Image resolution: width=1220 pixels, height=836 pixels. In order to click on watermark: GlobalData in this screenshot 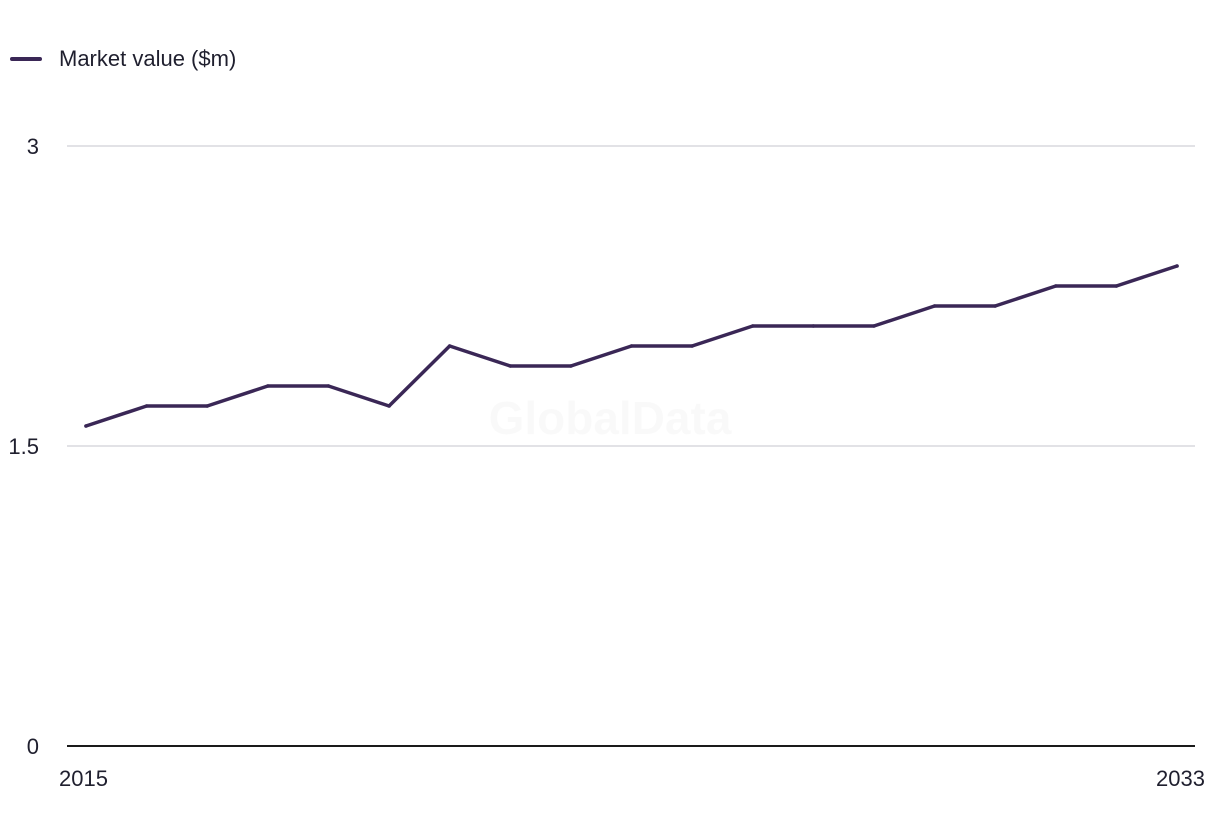, I will do `click(610, 418)`.